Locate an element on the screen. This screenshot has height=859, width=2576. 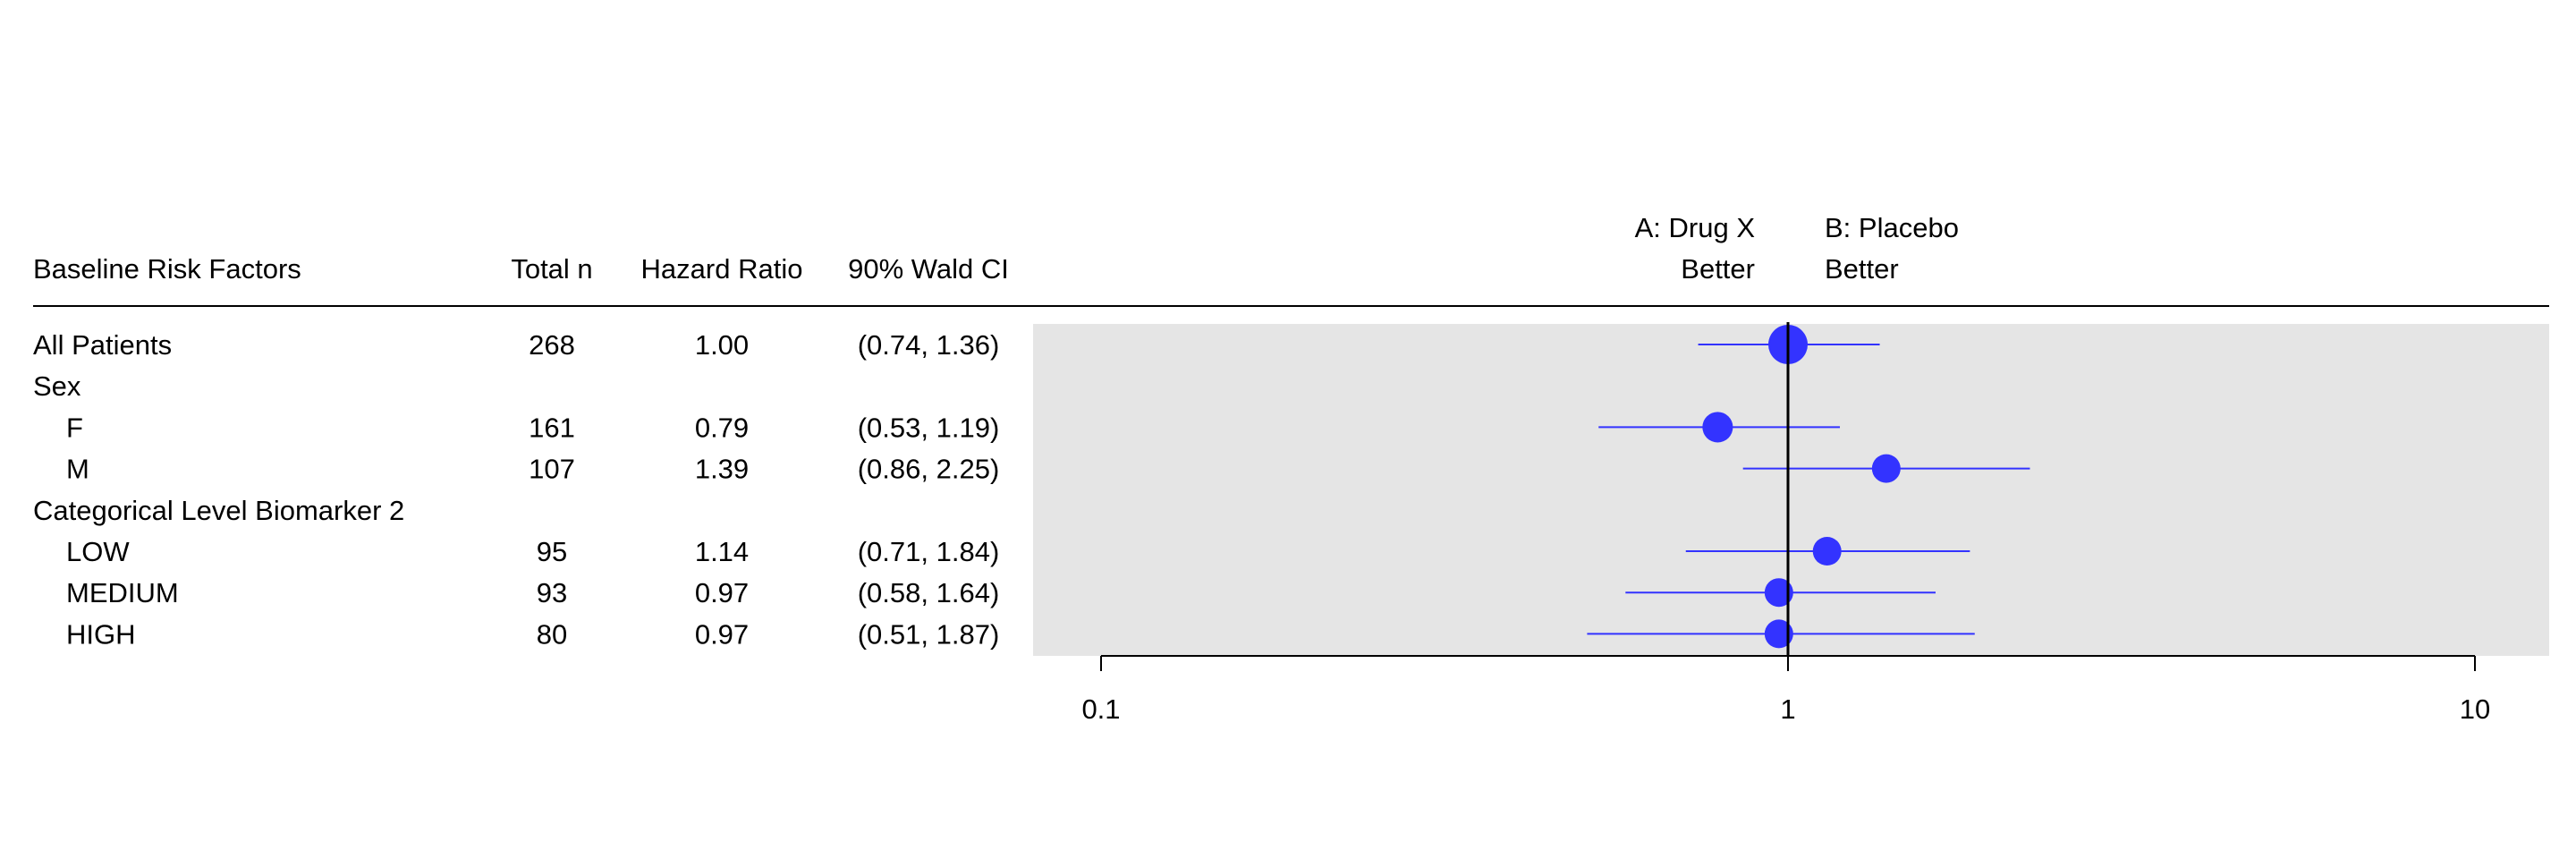
row-hazard-ratio: 0.79 is located at coordinates (722, 427).